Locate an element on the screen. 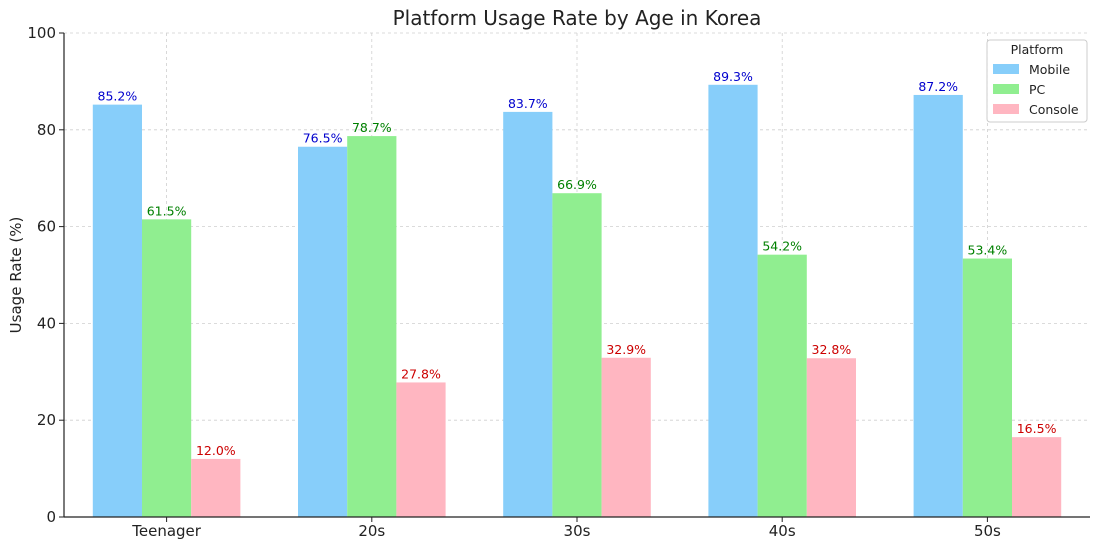 This screenshot has height=550, width=1100. legend-swatch-mobile is located at coordinates (1006, 69).